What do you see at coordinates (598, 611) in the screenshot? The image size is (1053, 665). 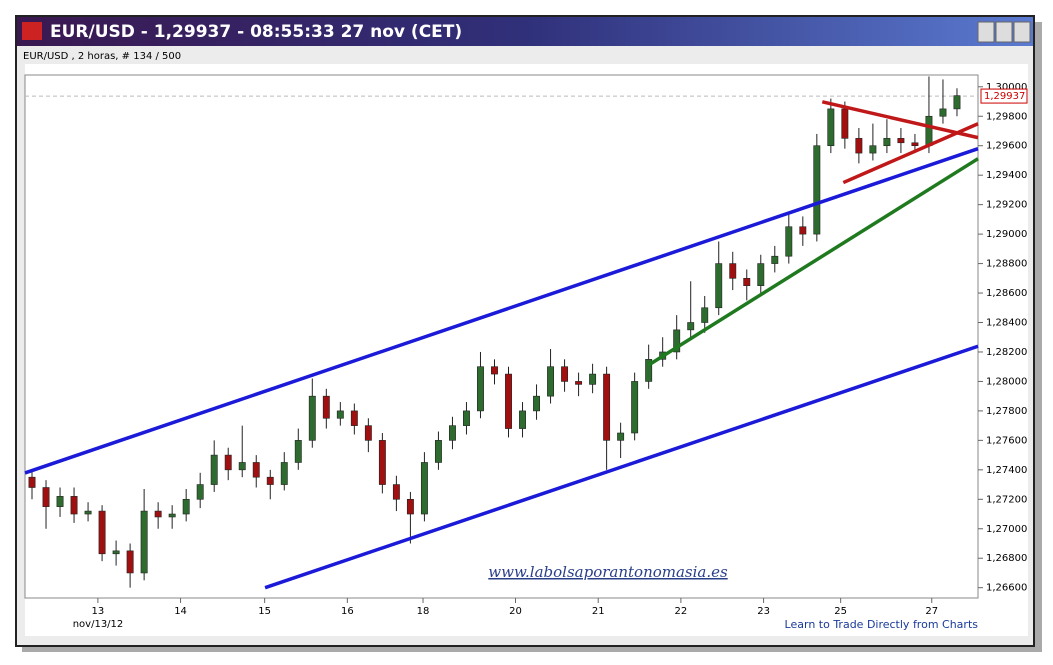 I see `x-tick-label: 21` at bounding box center [598, 611].